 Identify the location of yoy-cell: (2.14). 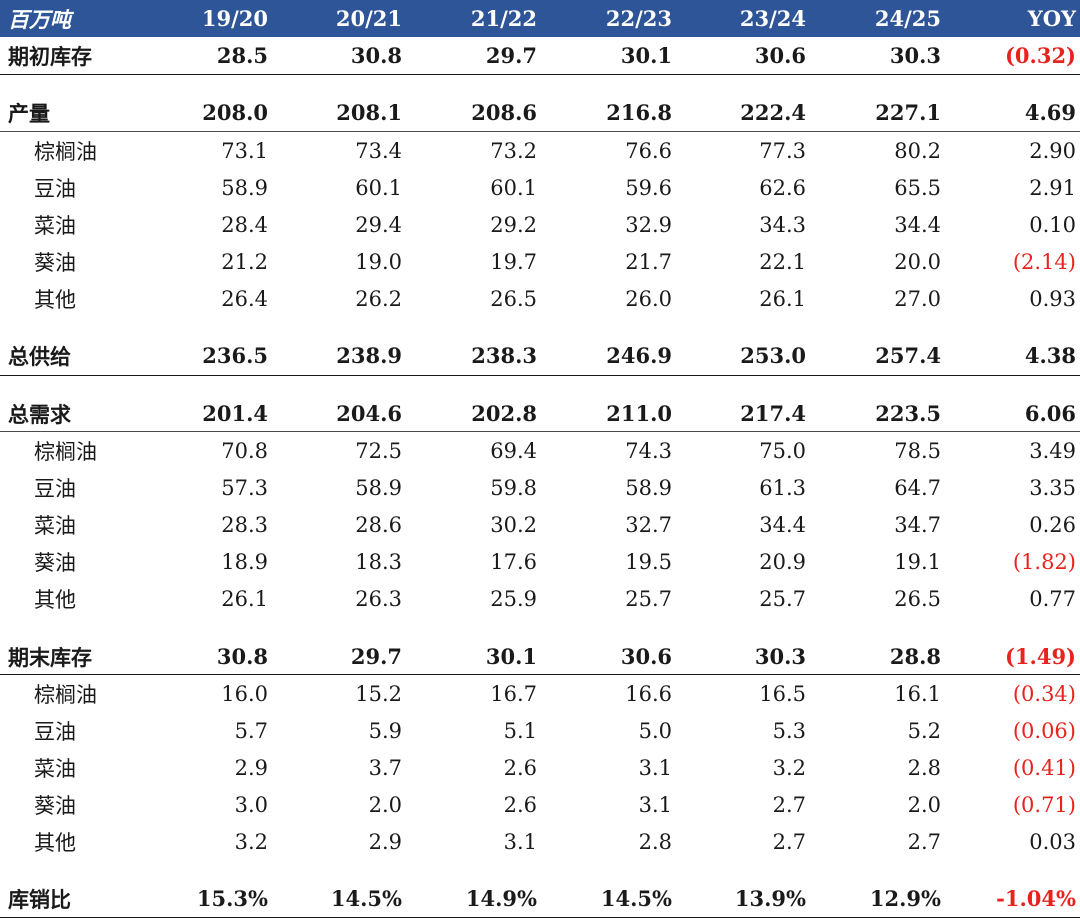
(1044, 261).